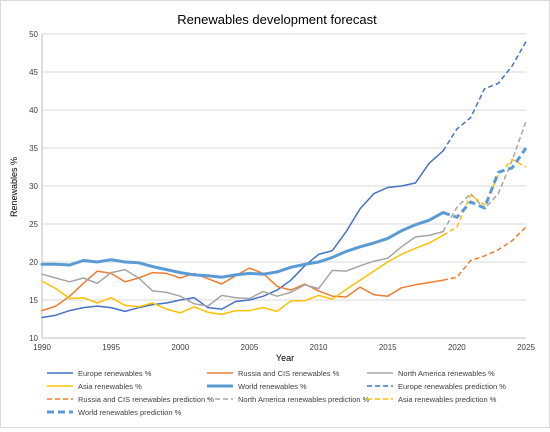  Describe the element at coordinates (14, 187) in the screenshot. I see `y-axis-title: Renewables %` at that location.